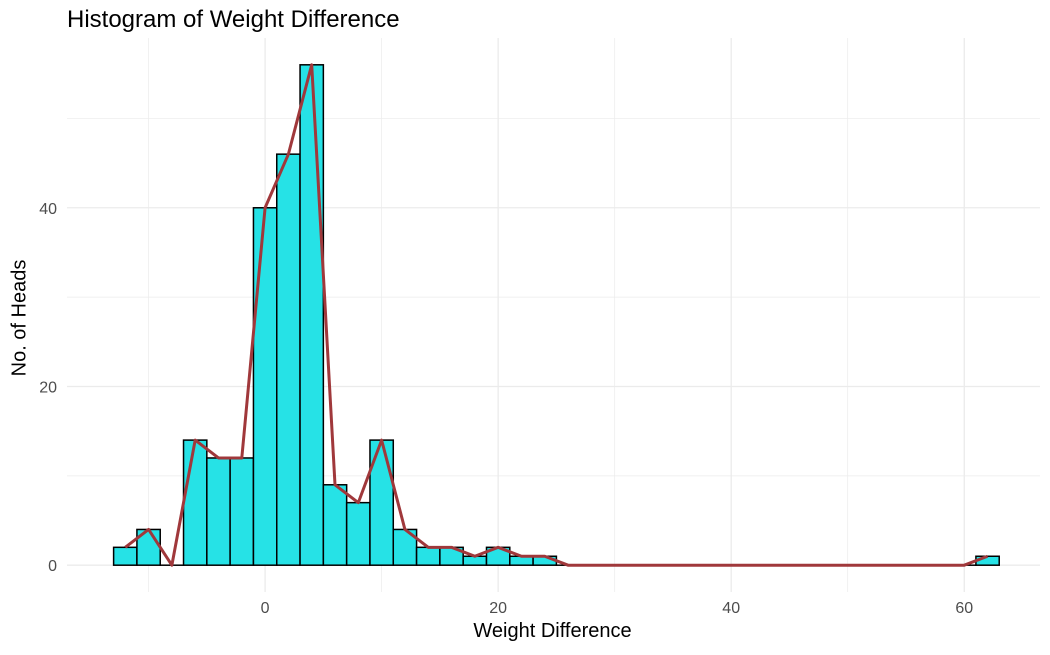 This screenshot has width=1050, height=655. I want to click on x-axis-title: Weight Difference, so click(552, 631).